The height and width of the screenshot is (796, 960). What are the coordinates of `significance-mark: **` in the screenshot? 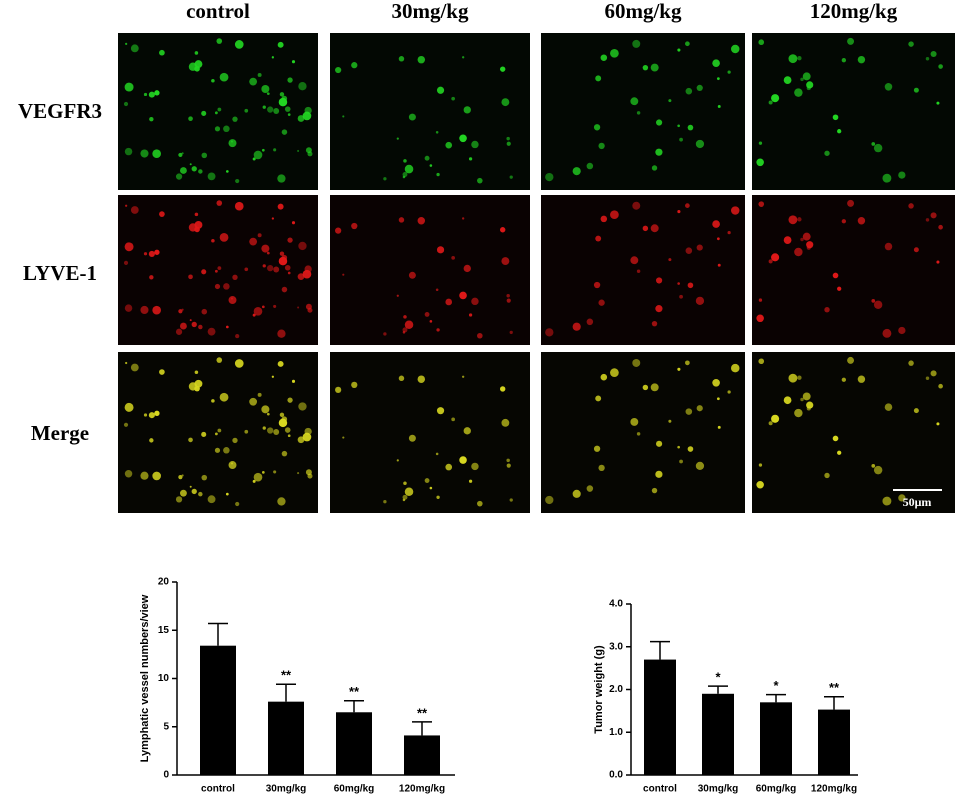 It's located at (422, 712).